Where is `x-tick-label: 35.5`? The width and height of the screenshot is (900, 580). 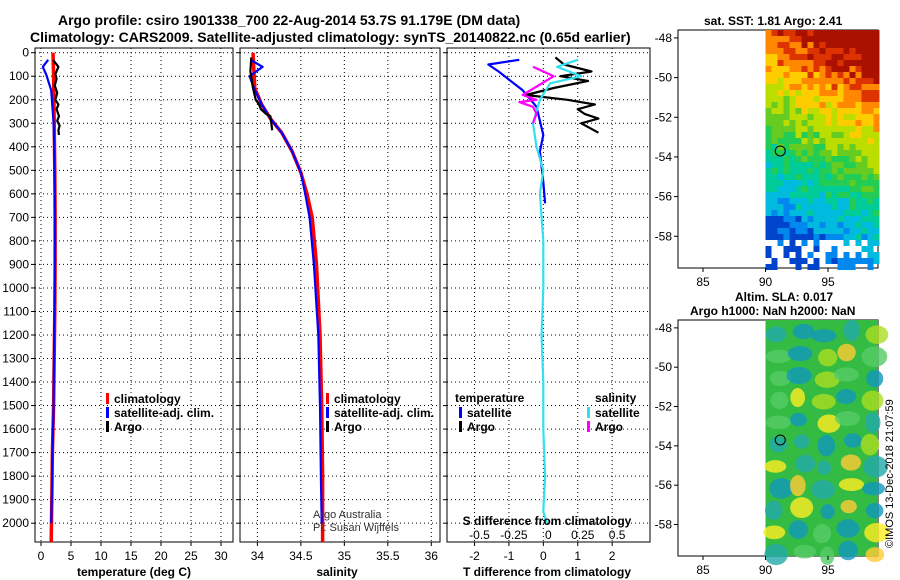 x-tick-label: 35.5 is located at coordinates (388, 556).